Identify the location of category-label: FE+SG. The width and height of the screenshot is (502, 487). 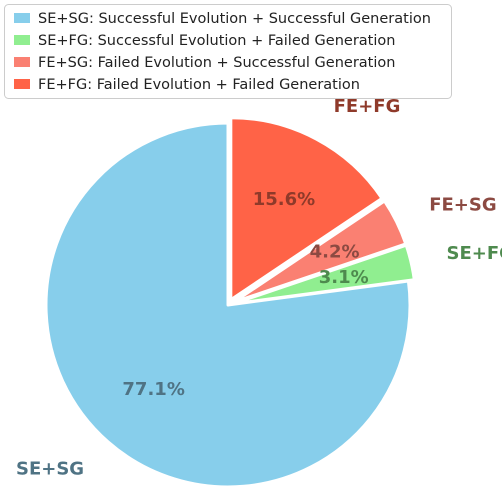
(462, 205).